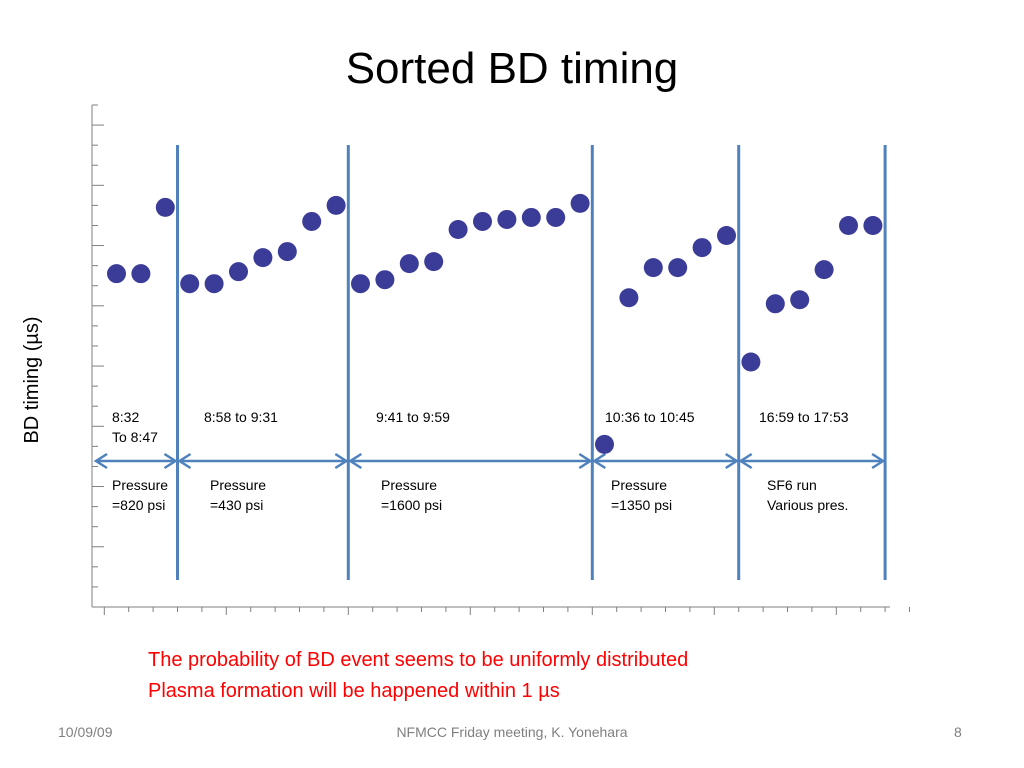 This screenshot has width=1024, height=768. I want to click on footer-meeting: NFMCC Friday meeting, K. Yonehara, so click(512, 732).